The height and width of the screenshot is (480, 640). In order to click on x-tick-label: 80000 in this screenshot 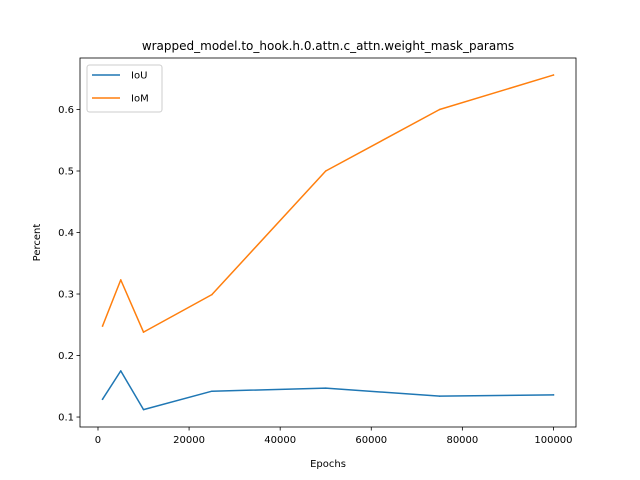, I will do `click(462, 440)`.